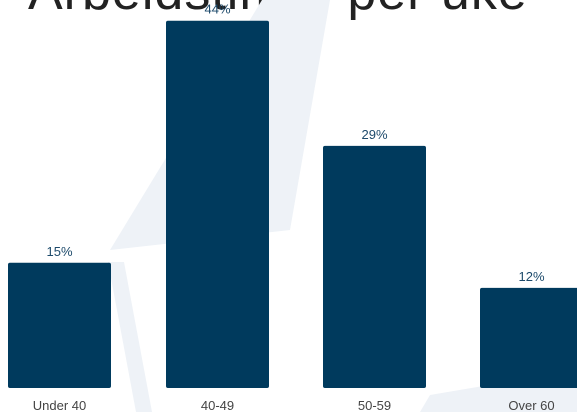  What do you see at coordinates (374, 405) in the screenshot?
I see `x-tick-label-50-59: 50-59` at bounding box center [374, 405].